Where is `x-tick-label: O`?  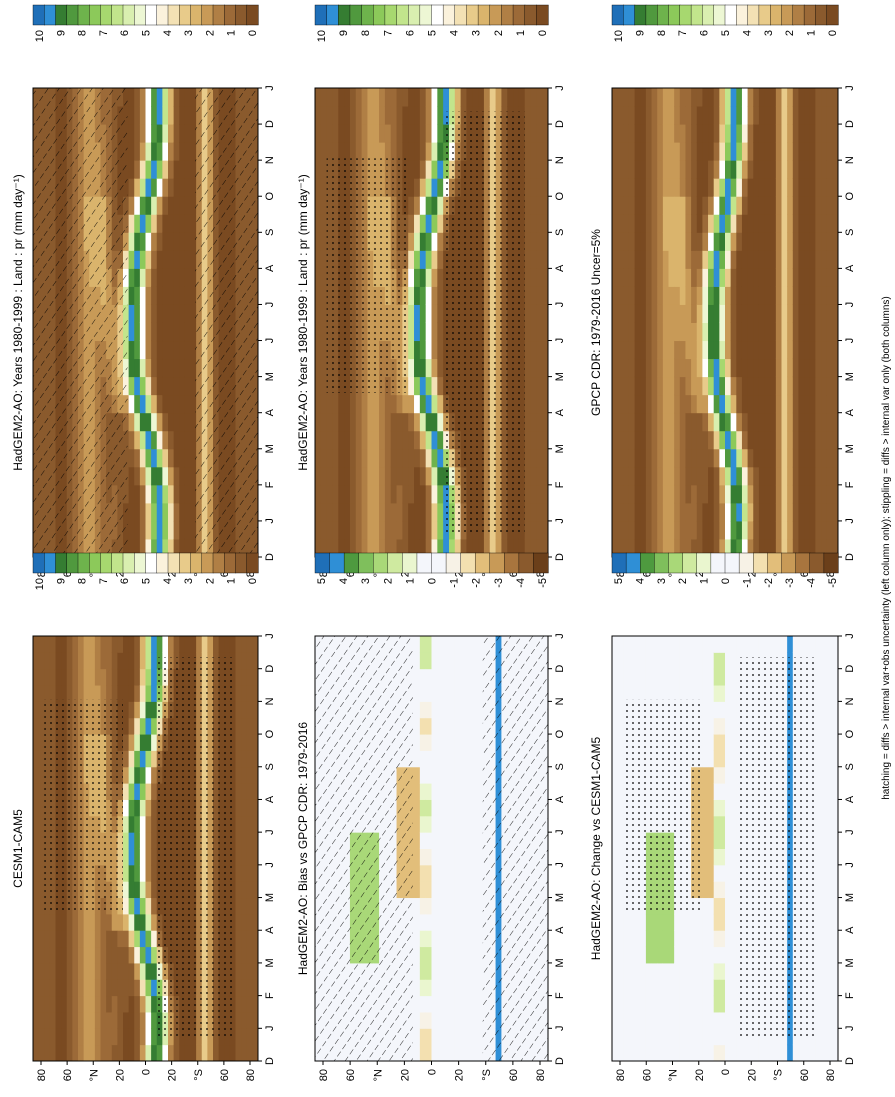 x-tick-label: O is located at coordinates (850, 196).